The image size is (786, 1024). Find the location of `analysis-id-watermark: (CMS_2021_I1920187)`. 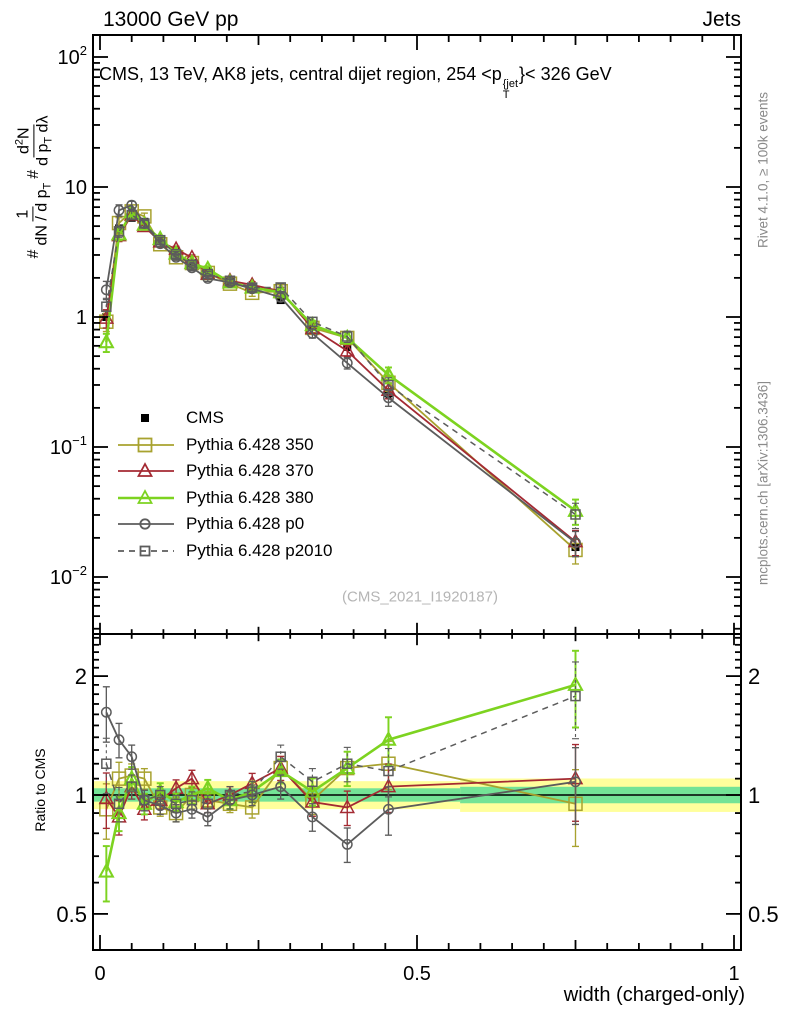

analysis-id-watermark: (CMS_2021_I1920187) is located at coordinates (420, 597).